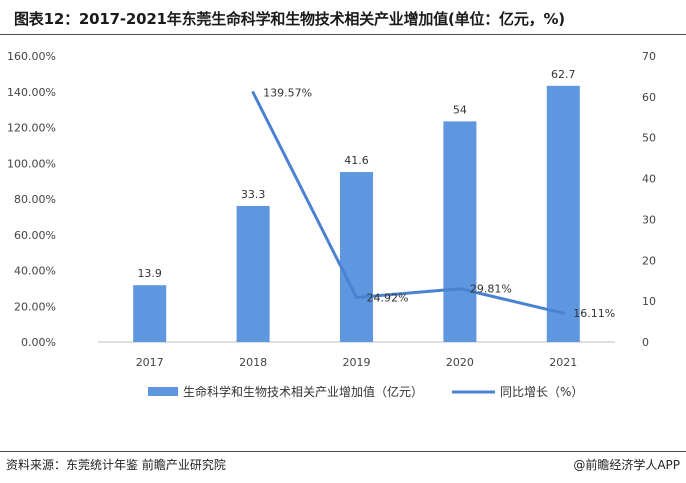  I want to click on x-tick-label: 2020, so click(460, 362).